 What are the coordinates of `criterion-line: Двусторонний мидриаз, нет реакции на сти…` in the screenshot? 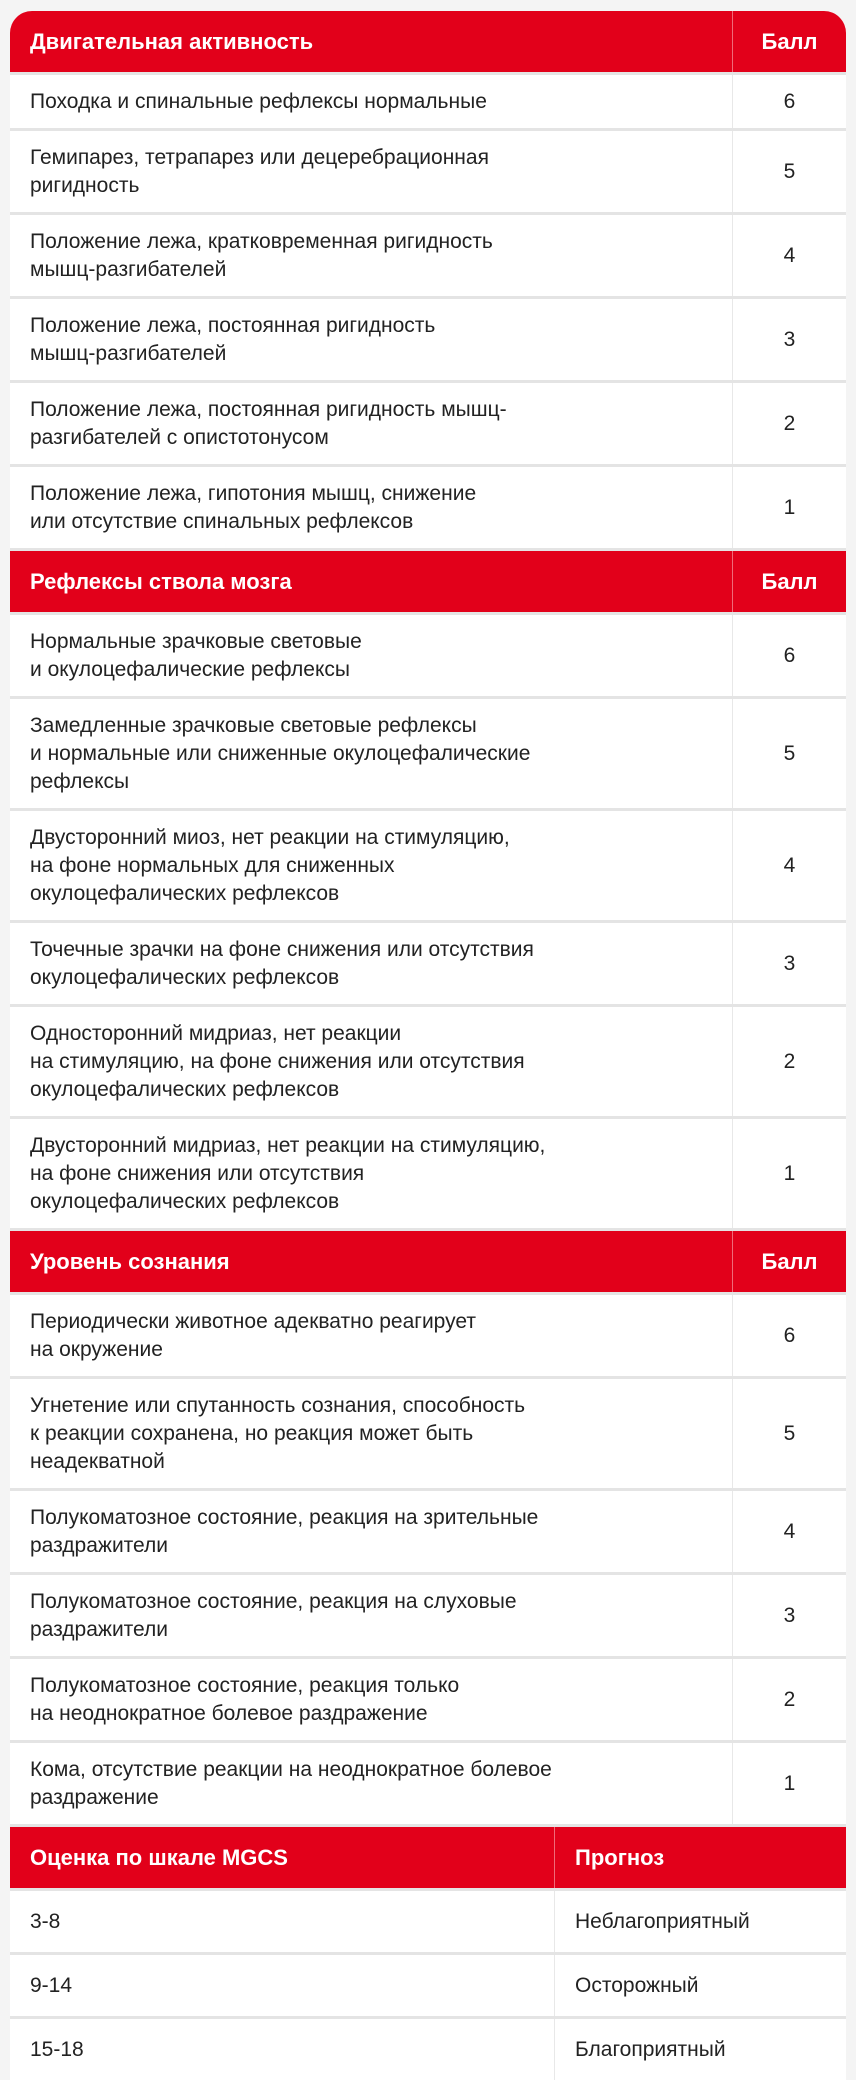 It's located at (288, 1145).